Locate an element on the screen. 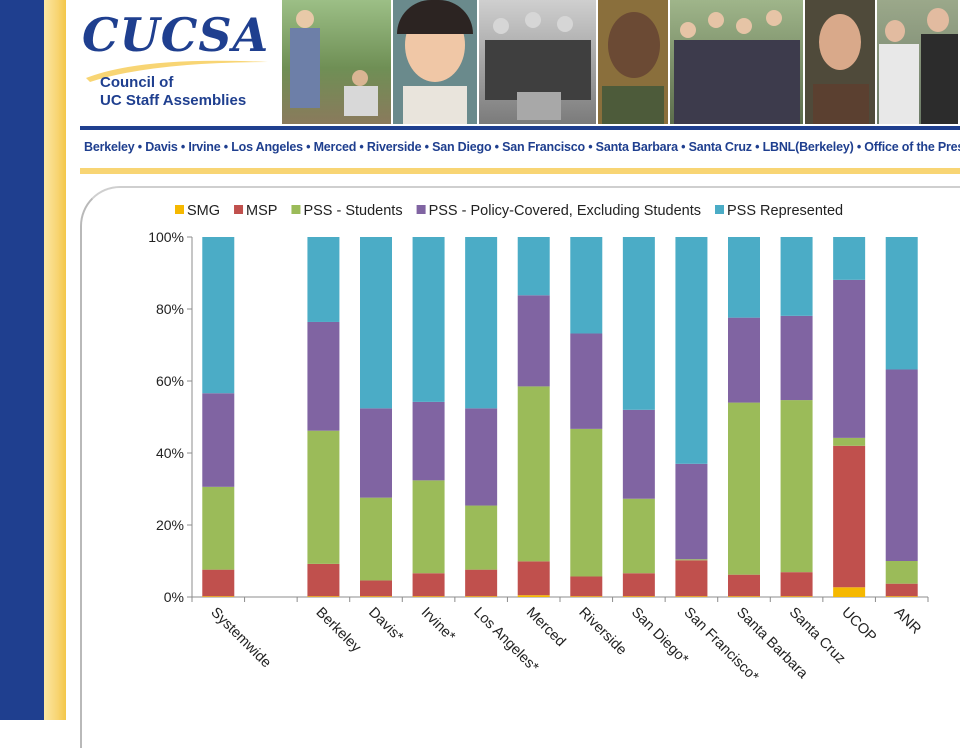 Image resolution: width=960 pixels, height=748 pixels. bar-santa-cruz is located at coordinates (796, 417).